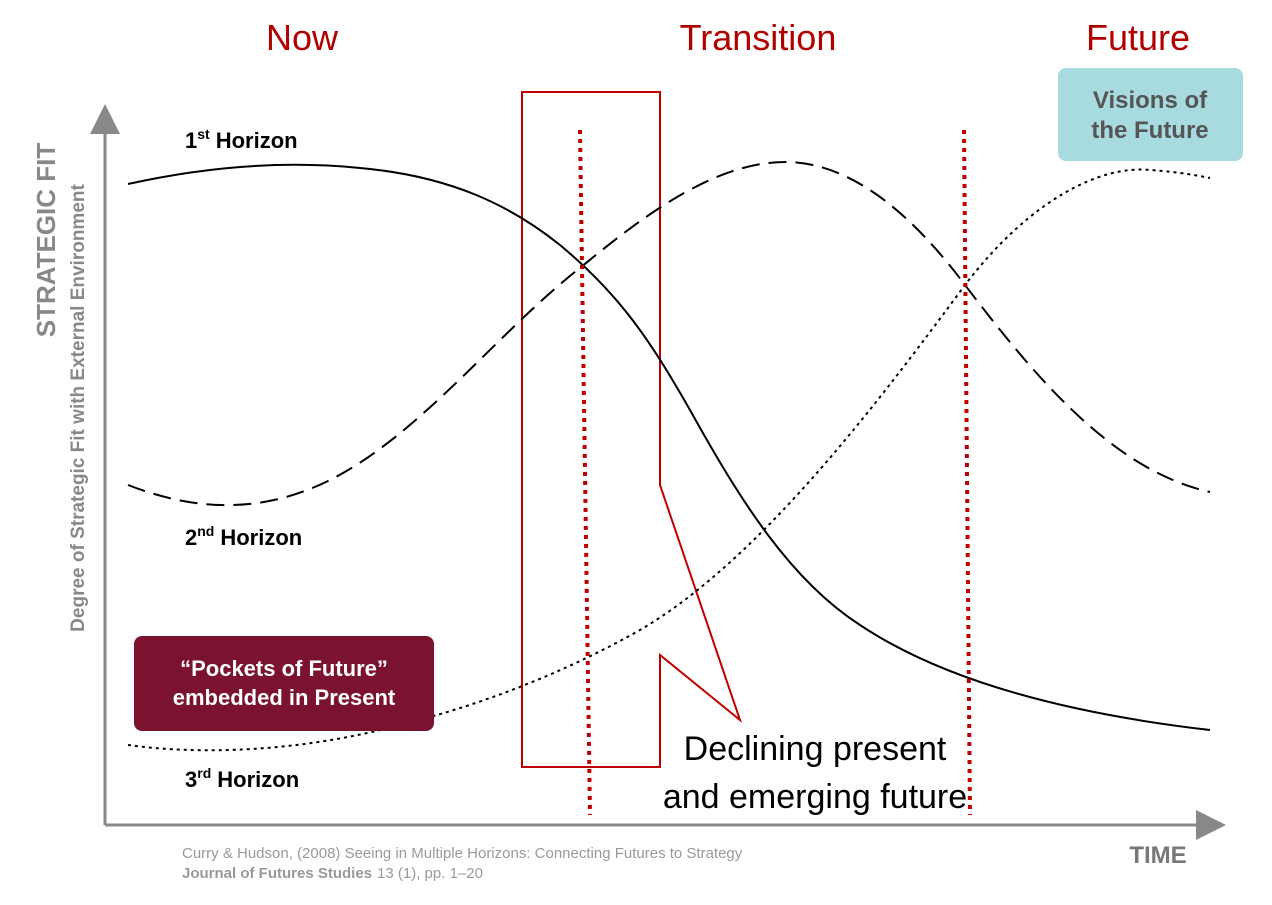 The height and width of the screenshot is (905, 1272). What do you see at coordinates (284, 697) in the screenshot?
I see `pockets-text: embedded in Present` at bounding box center [284, 697].